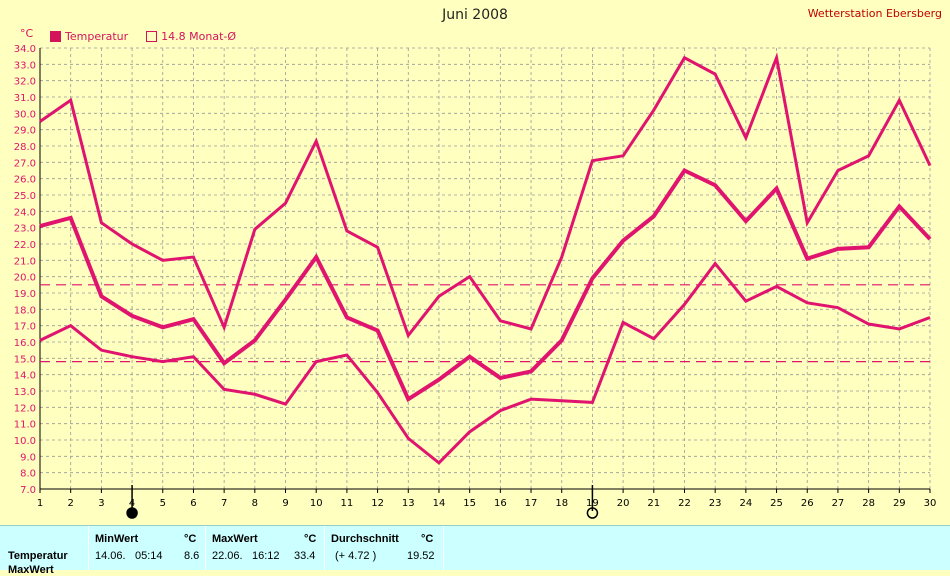 Image resolution: width=950 pixels, height=576 pixels. Describe the element at coordinates (227, 556) in the screenshot. I see `stats-max-date: 22.06.` at that location.